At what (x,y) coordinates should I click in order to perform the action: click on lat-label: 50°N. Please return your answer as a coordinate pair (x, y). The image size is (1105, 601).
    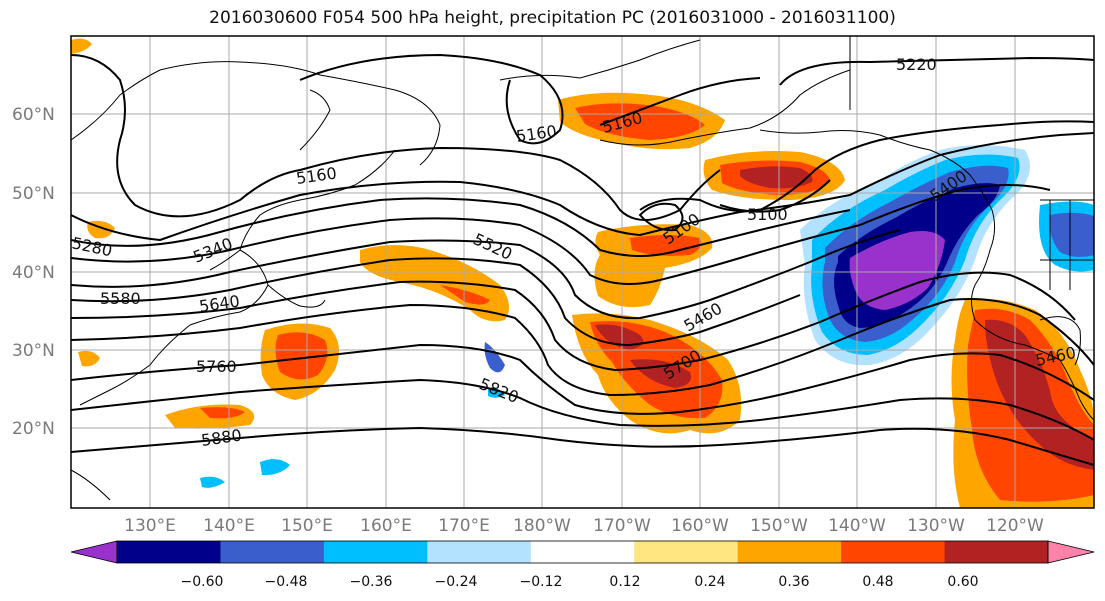
    Looking at the image, I should click on (33, 194).